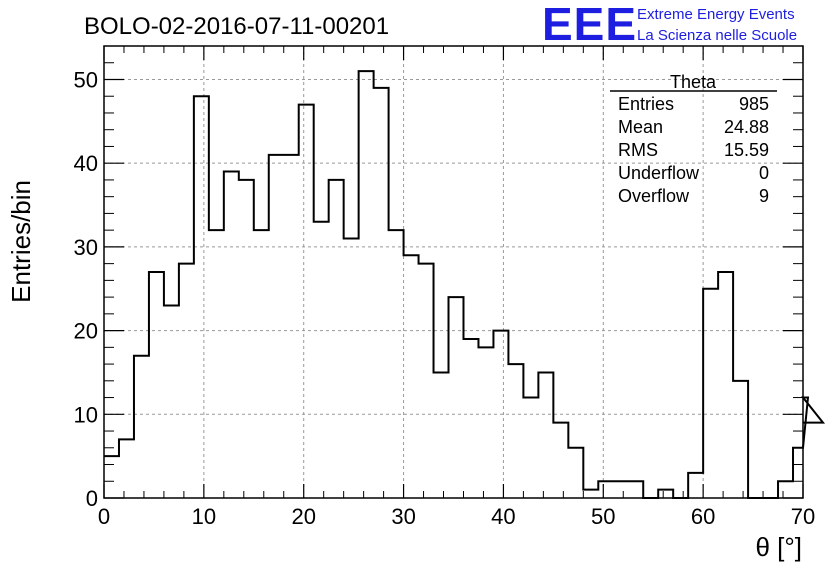 The height and width of the screenshot is (572, 836). Describe the element at coordinates (764, 196) in the screenshot. I see `stats-value: 9` at that location.